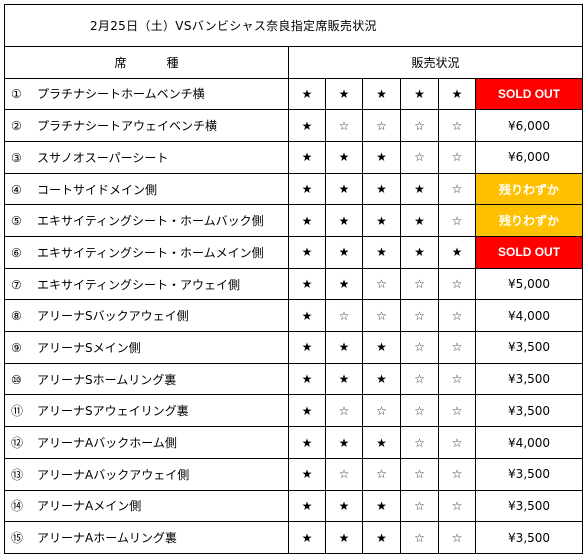 The width and height of the screenshot is (586, 558). I want to click on seat-name-cell: ⑨ アリーナSメイン側, so click(146, 347).